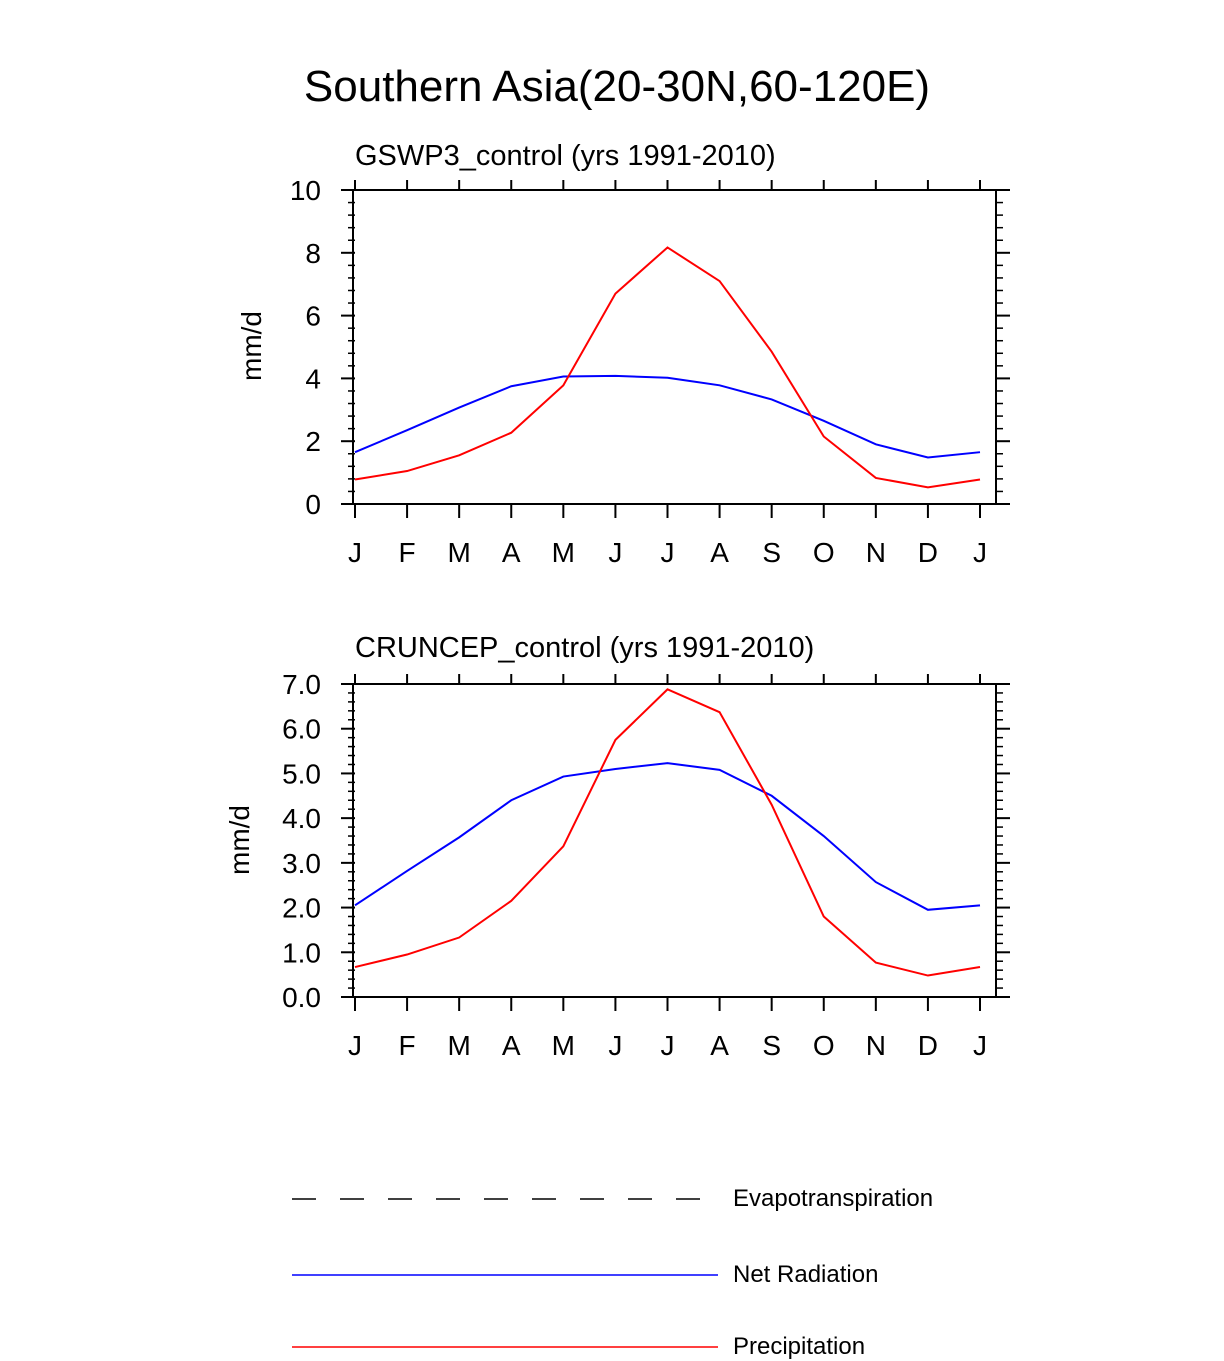  Describe the element at coordinates (928, 1045) in the screenshot. I see `panel-2-xtick-label-11: D` at that location.